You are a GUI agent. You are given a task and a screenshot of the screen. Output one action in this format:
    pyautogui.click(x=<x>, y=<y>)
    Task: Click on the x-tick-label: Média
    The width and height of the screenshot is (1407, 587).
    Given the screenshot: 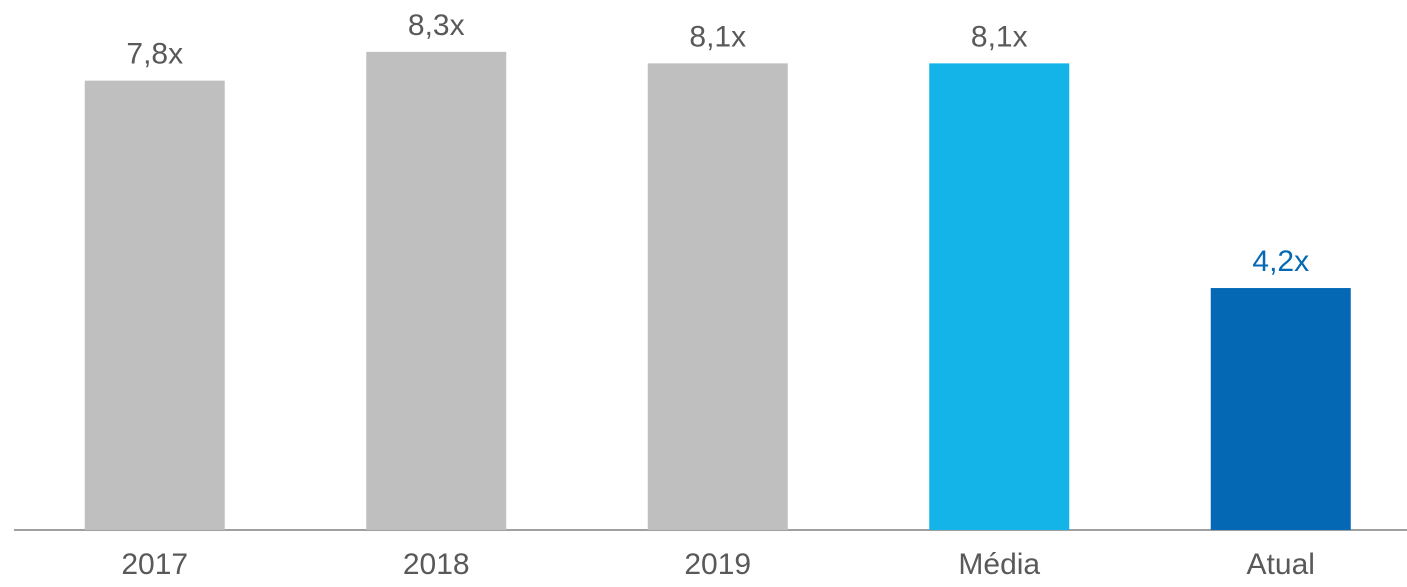 What is the action you would take?
    pyautogui.click(x=999, y=564)
    